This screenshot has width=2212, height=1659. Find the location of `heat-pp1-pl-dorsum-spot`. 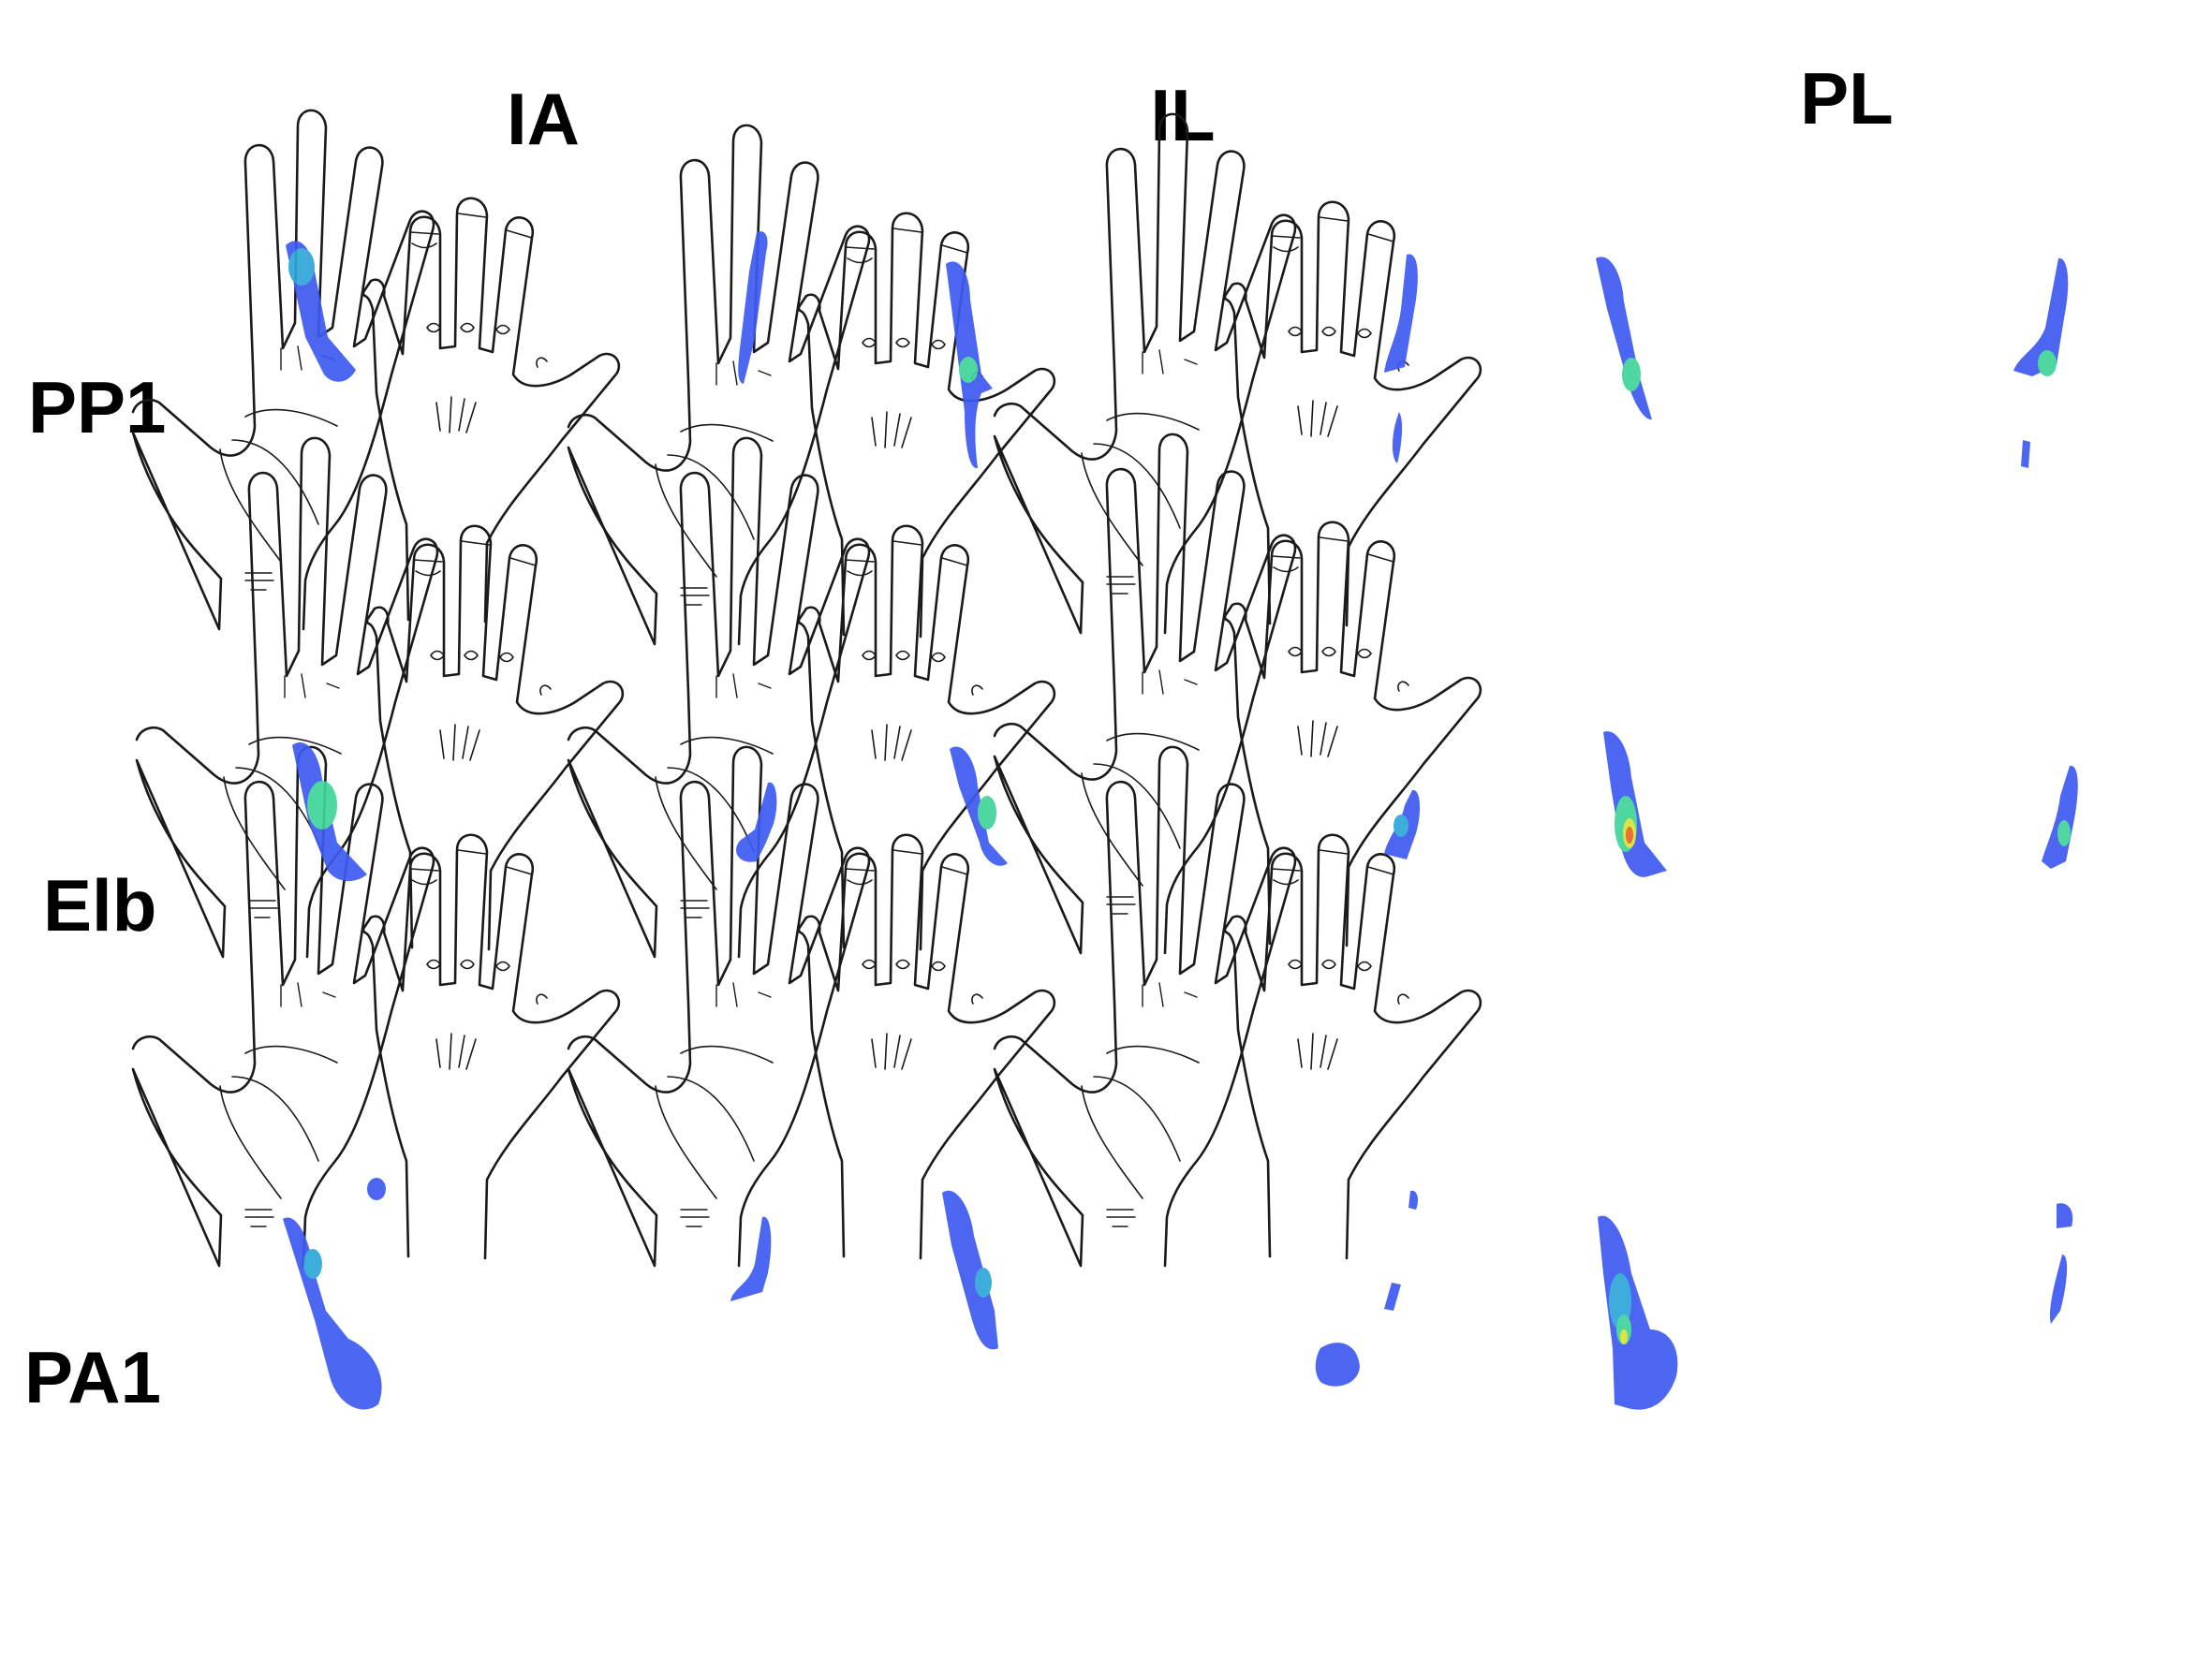

heat-pp1-pl-dorsum-spot is located at coordinates (2048, 363).